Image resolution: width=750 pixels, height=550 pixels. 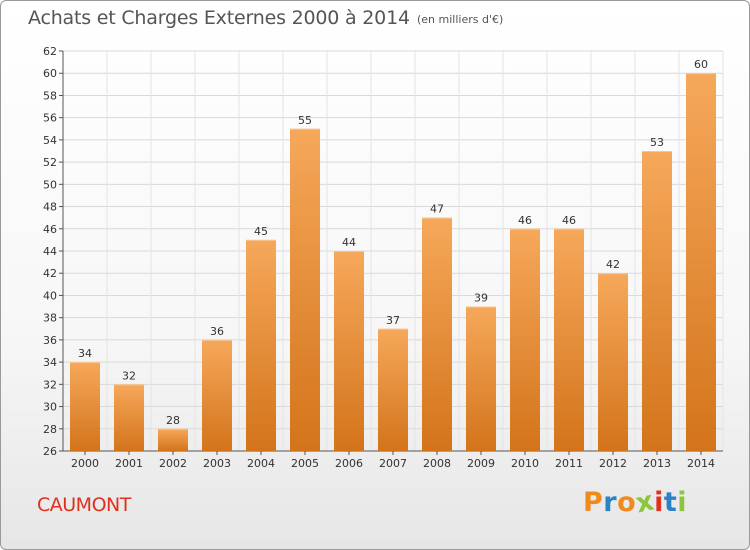 I want to click on y-tick-label: 46, so click(x=50, y=229).